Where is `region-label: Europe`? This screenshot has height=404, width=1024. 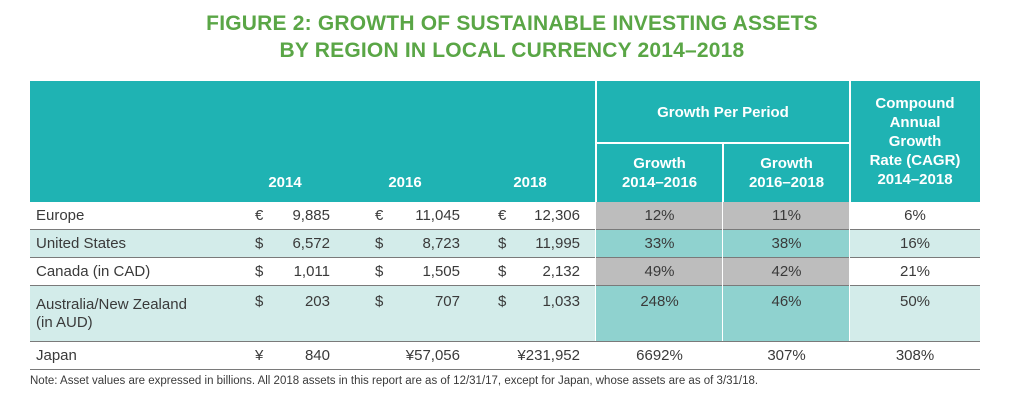 region-label: Europe is located at coordinates (60, 215).